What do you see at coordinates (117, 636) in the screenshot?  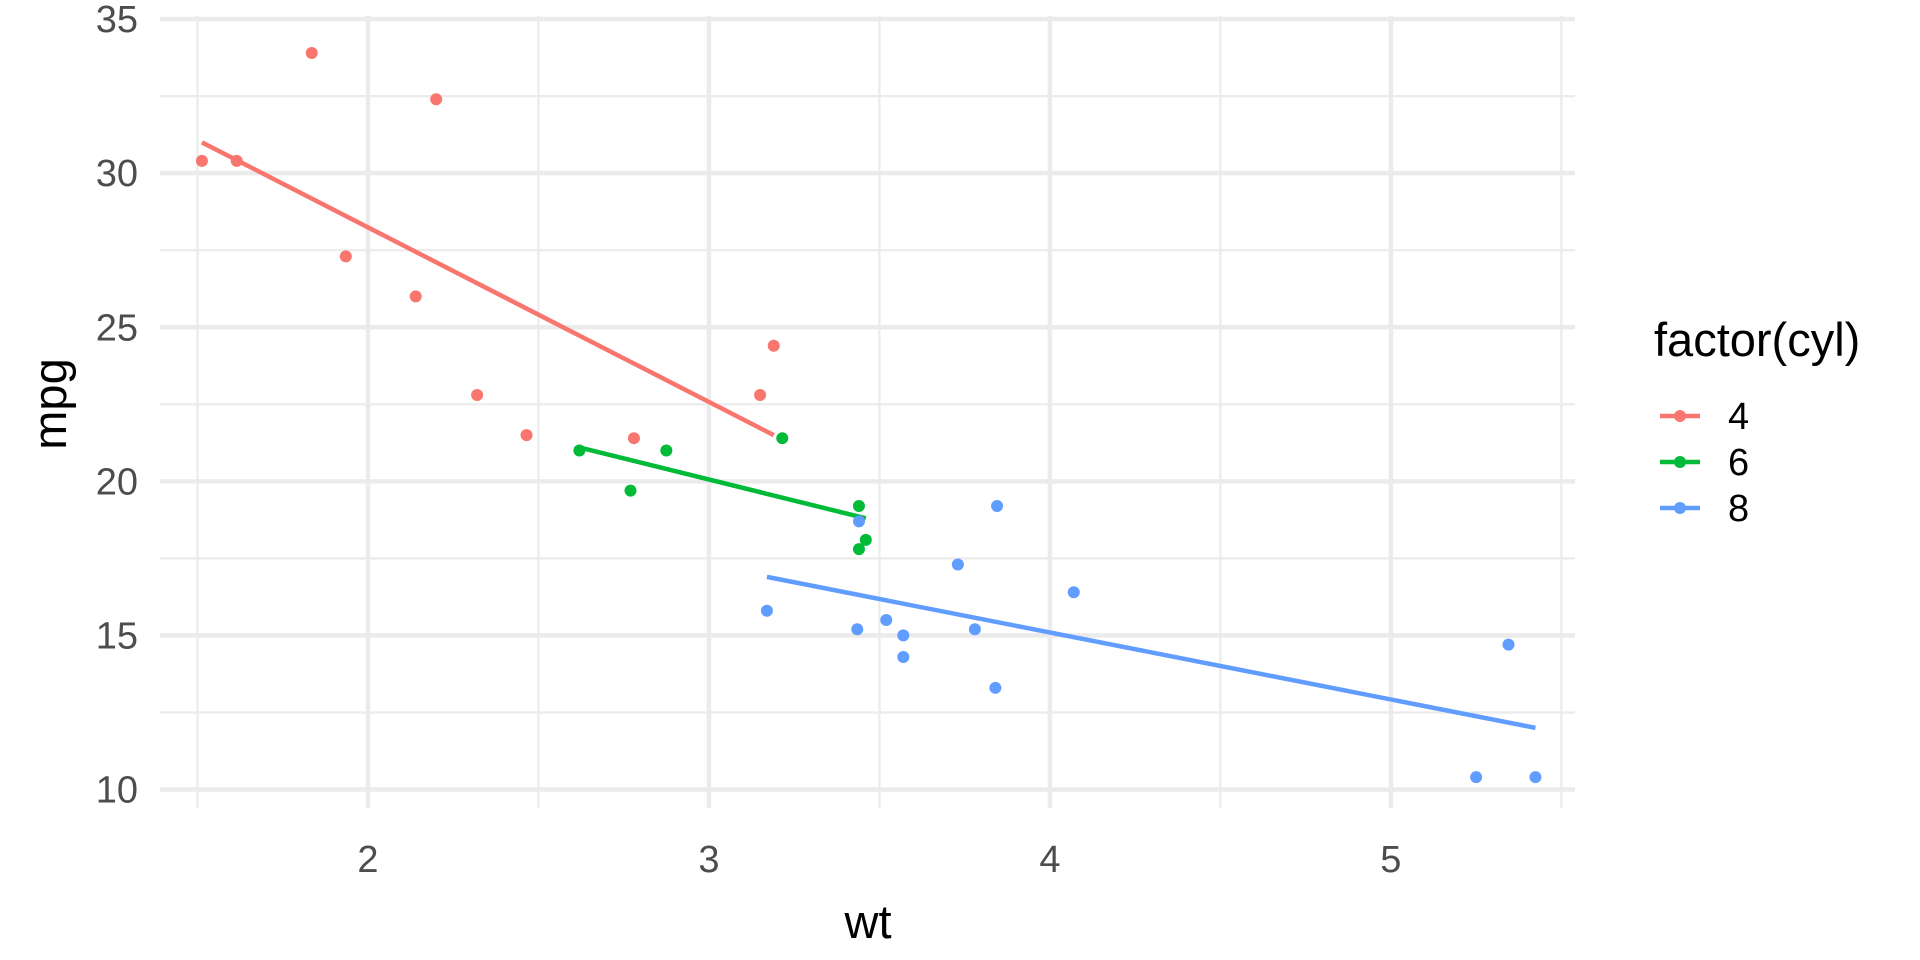 I see `y-tick-label: 15` at bounding box center [117, 636].